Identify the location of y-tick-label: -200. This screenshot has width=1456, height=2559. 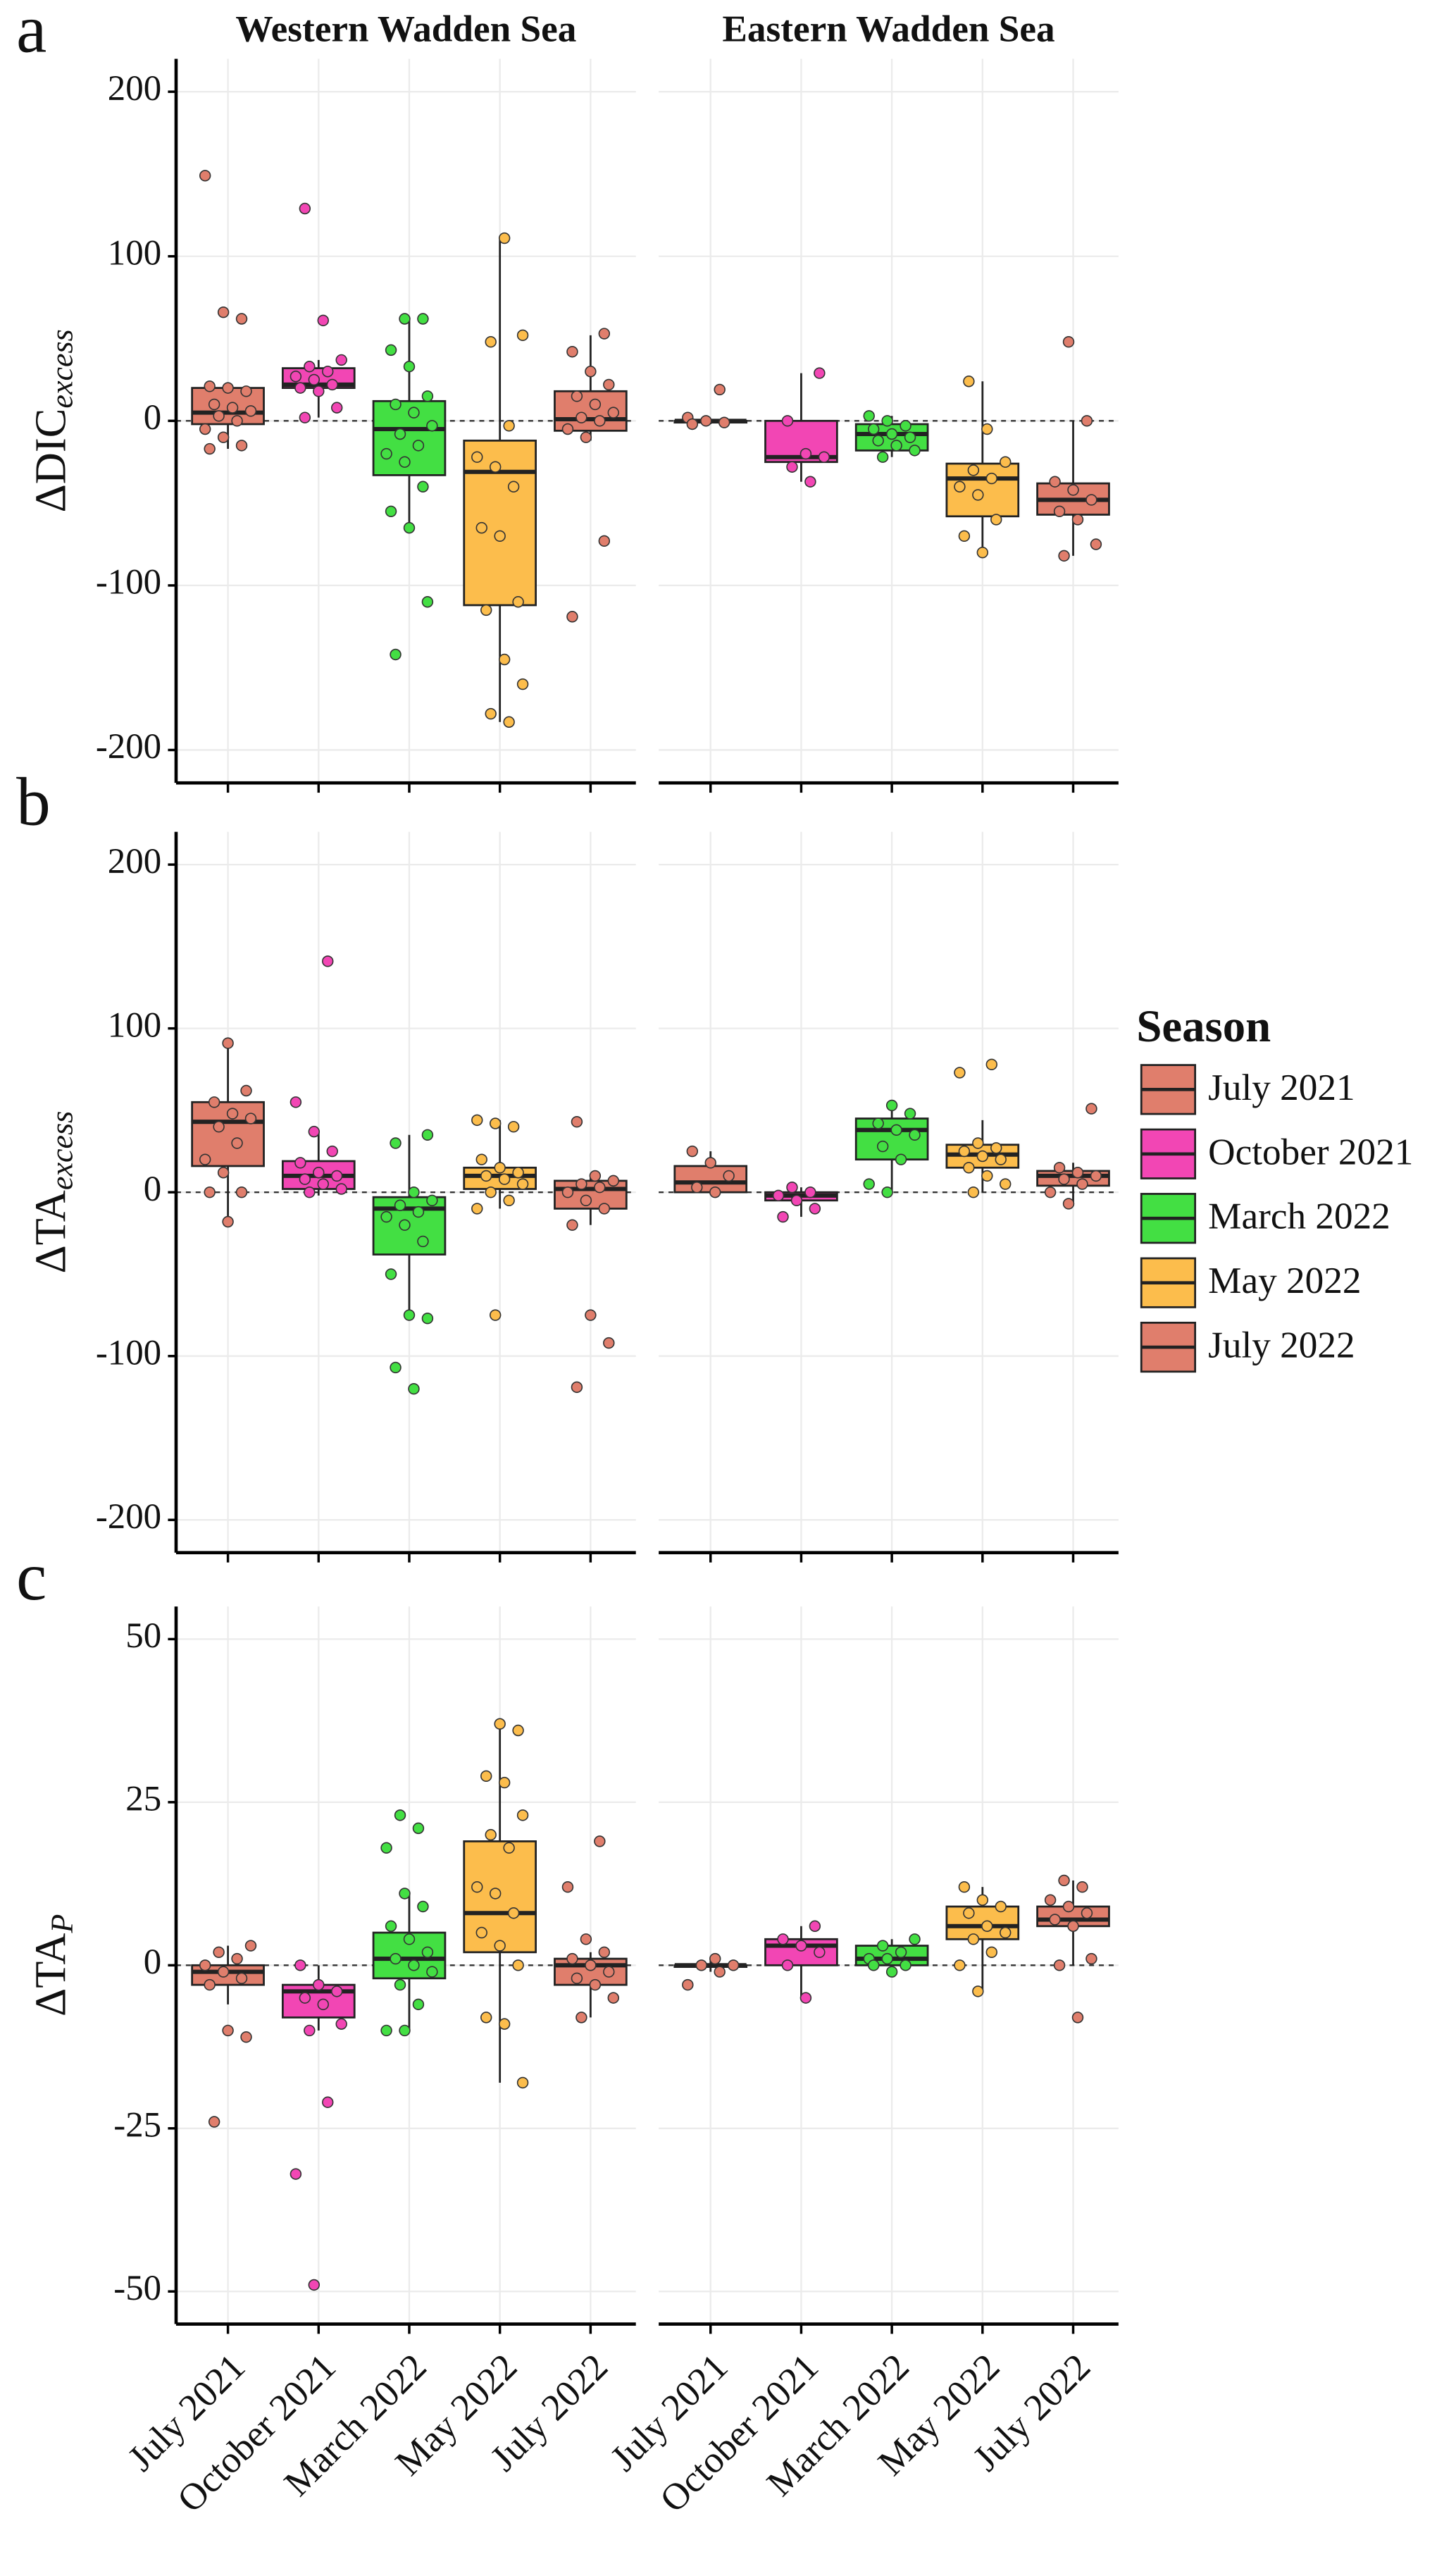
(128, 1517).